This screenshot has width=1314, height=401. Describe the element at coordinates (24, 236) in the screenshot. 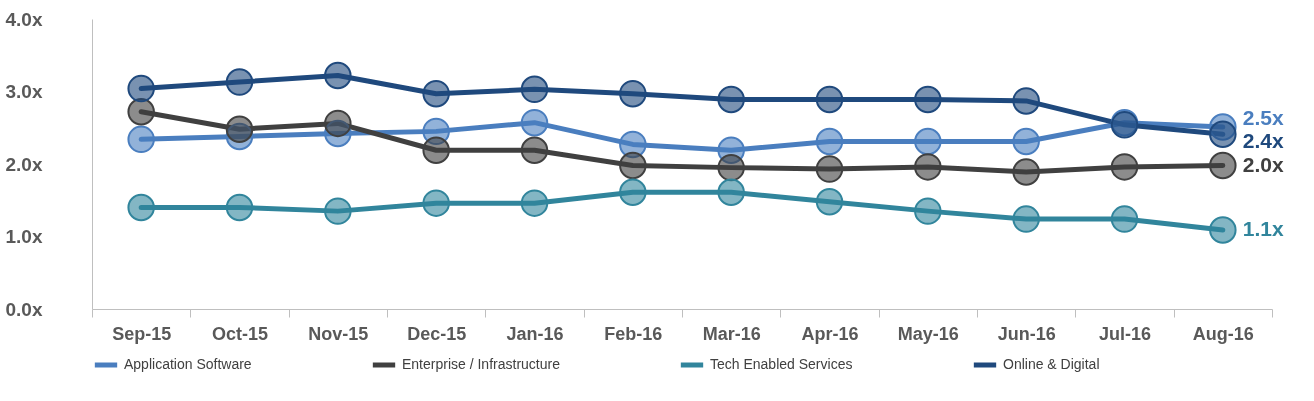

I see `y-tick-label: 1.0x` at that location.